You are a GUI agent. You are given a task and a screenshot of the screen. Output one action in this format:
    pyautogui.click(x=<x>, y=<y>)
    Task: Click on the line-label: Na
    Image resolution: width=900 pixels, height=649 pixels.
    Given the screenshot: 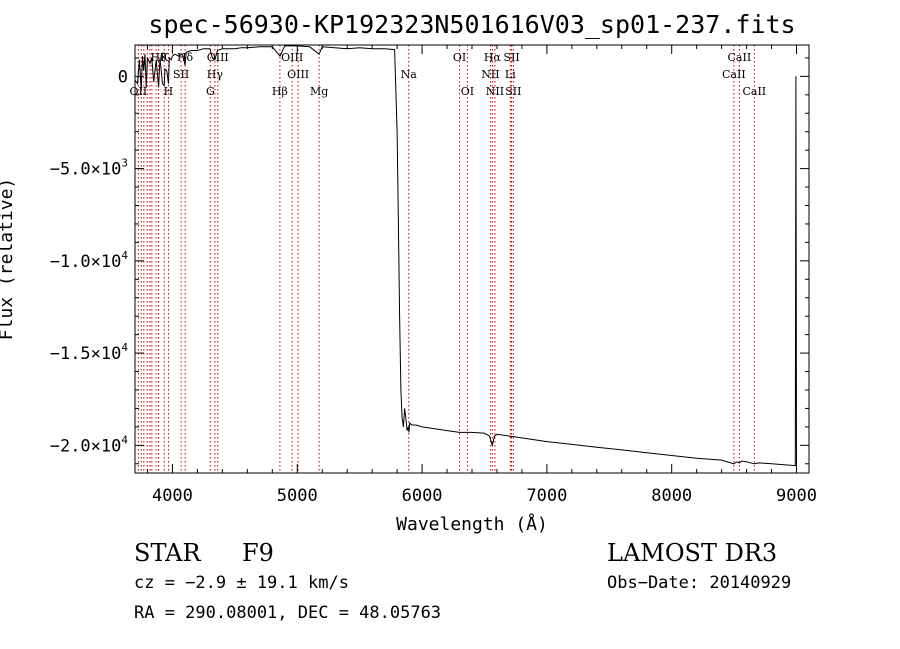 What is the action you would take?
    pyautogui.click(x=409, y=74)
    